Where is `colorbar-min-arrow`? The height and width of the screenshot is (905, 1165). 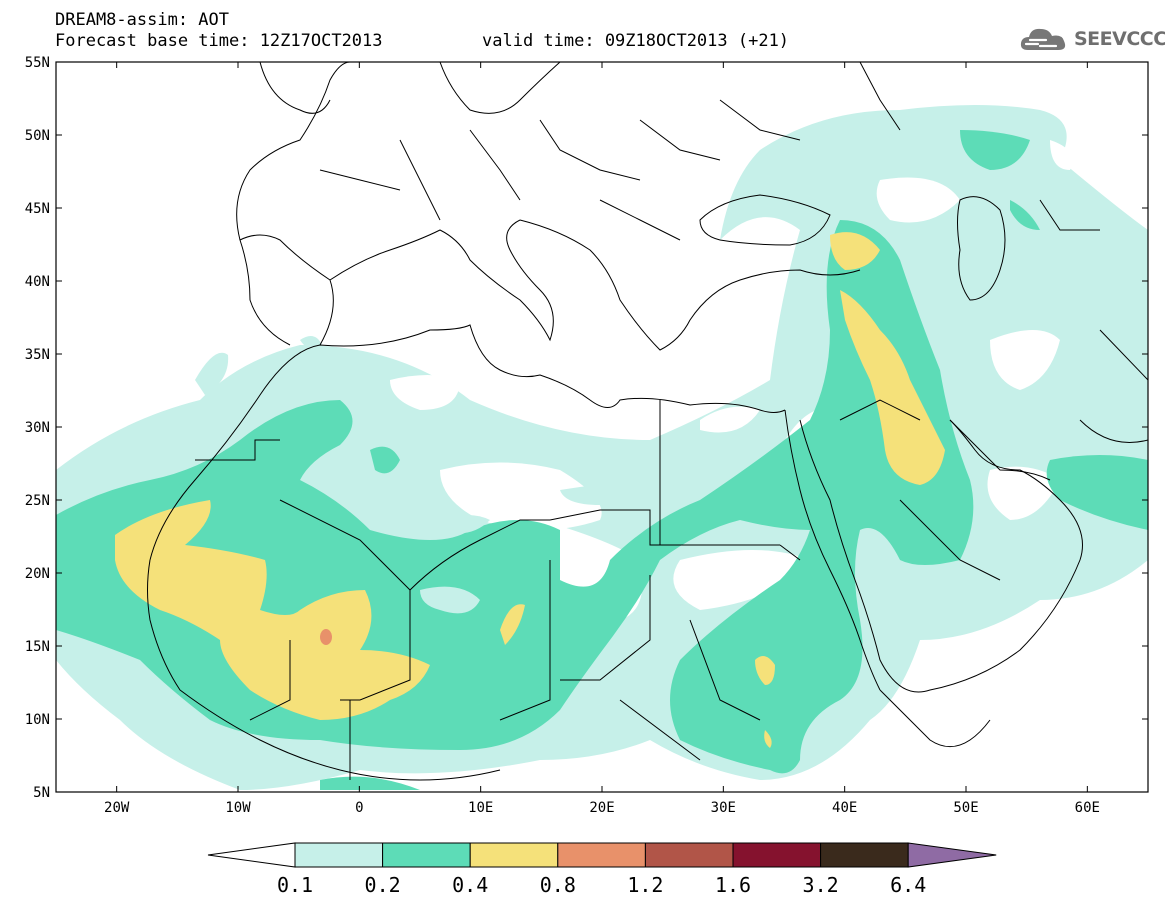
colorbar-min-arrow is located at coordinates (251, 855).